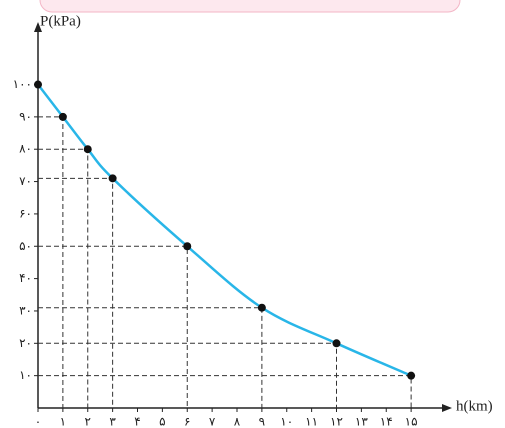 The width and height of the screenshot is (505, 428). What do you see at coordinates (25, 375) in the screenshot?
I see `y-tick-label: ۱۰` at bounding box center [25, 375].